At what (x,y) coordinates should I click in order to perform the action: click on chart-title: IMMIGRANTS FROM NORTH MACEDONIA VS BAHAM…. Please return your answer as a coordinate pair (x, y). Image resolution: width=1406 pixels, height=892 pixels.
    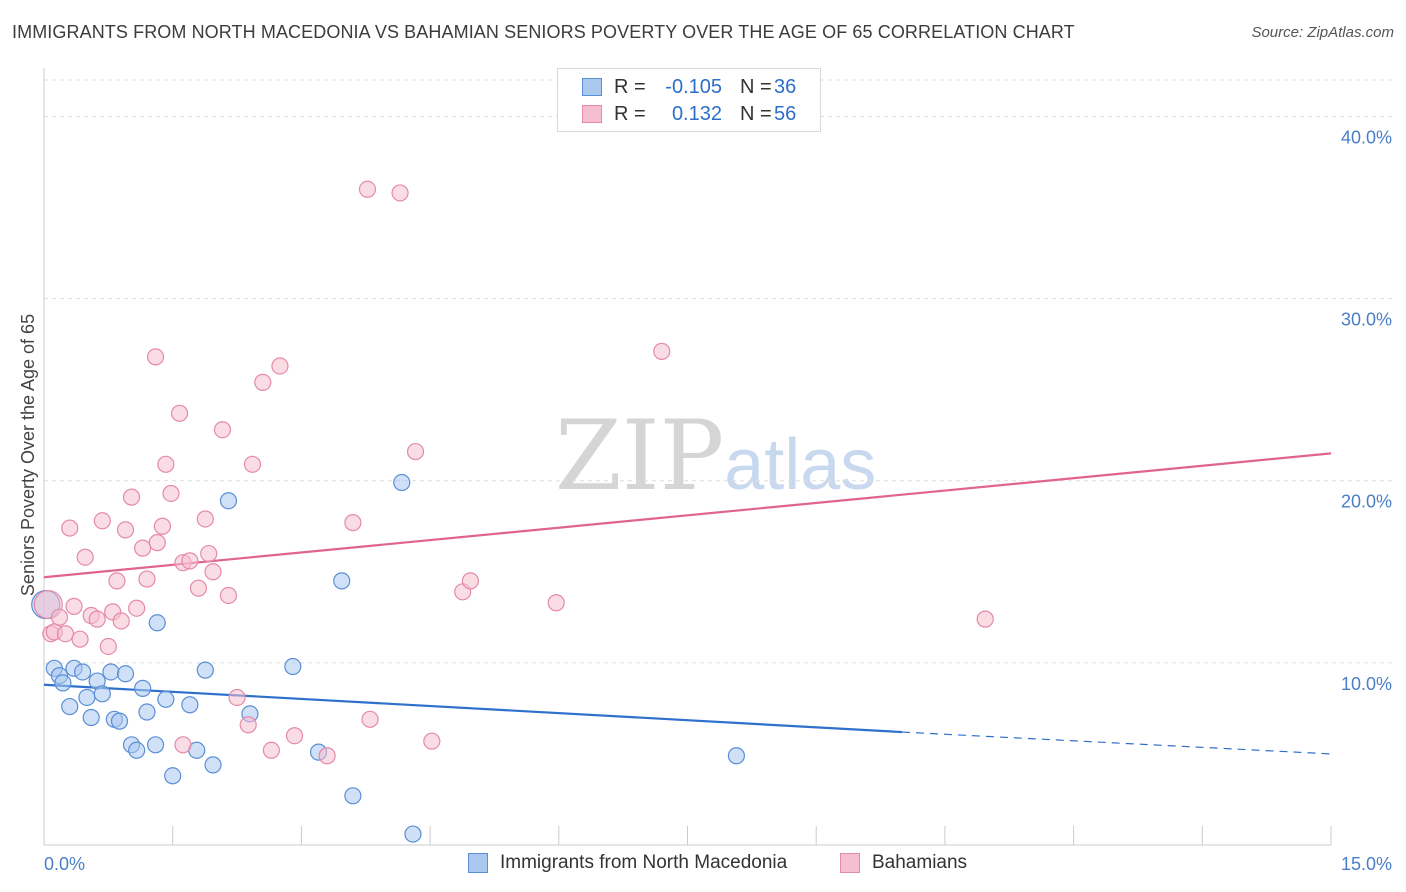
    Looking at the image, I should click on (543, 32).